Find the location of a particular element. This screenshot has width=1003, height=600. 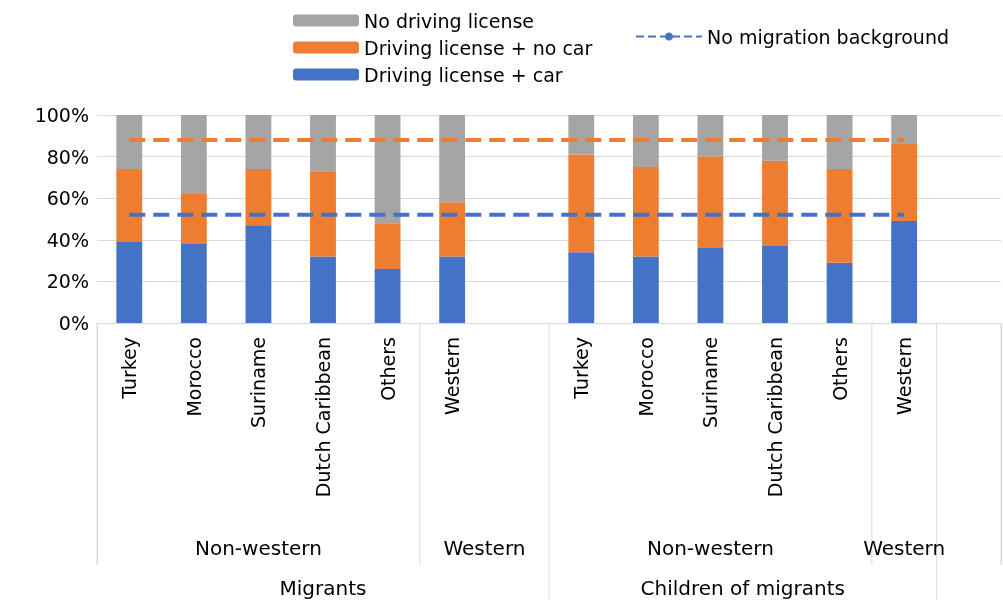

legend-label: No migration background is located at coordinates (828, 36).